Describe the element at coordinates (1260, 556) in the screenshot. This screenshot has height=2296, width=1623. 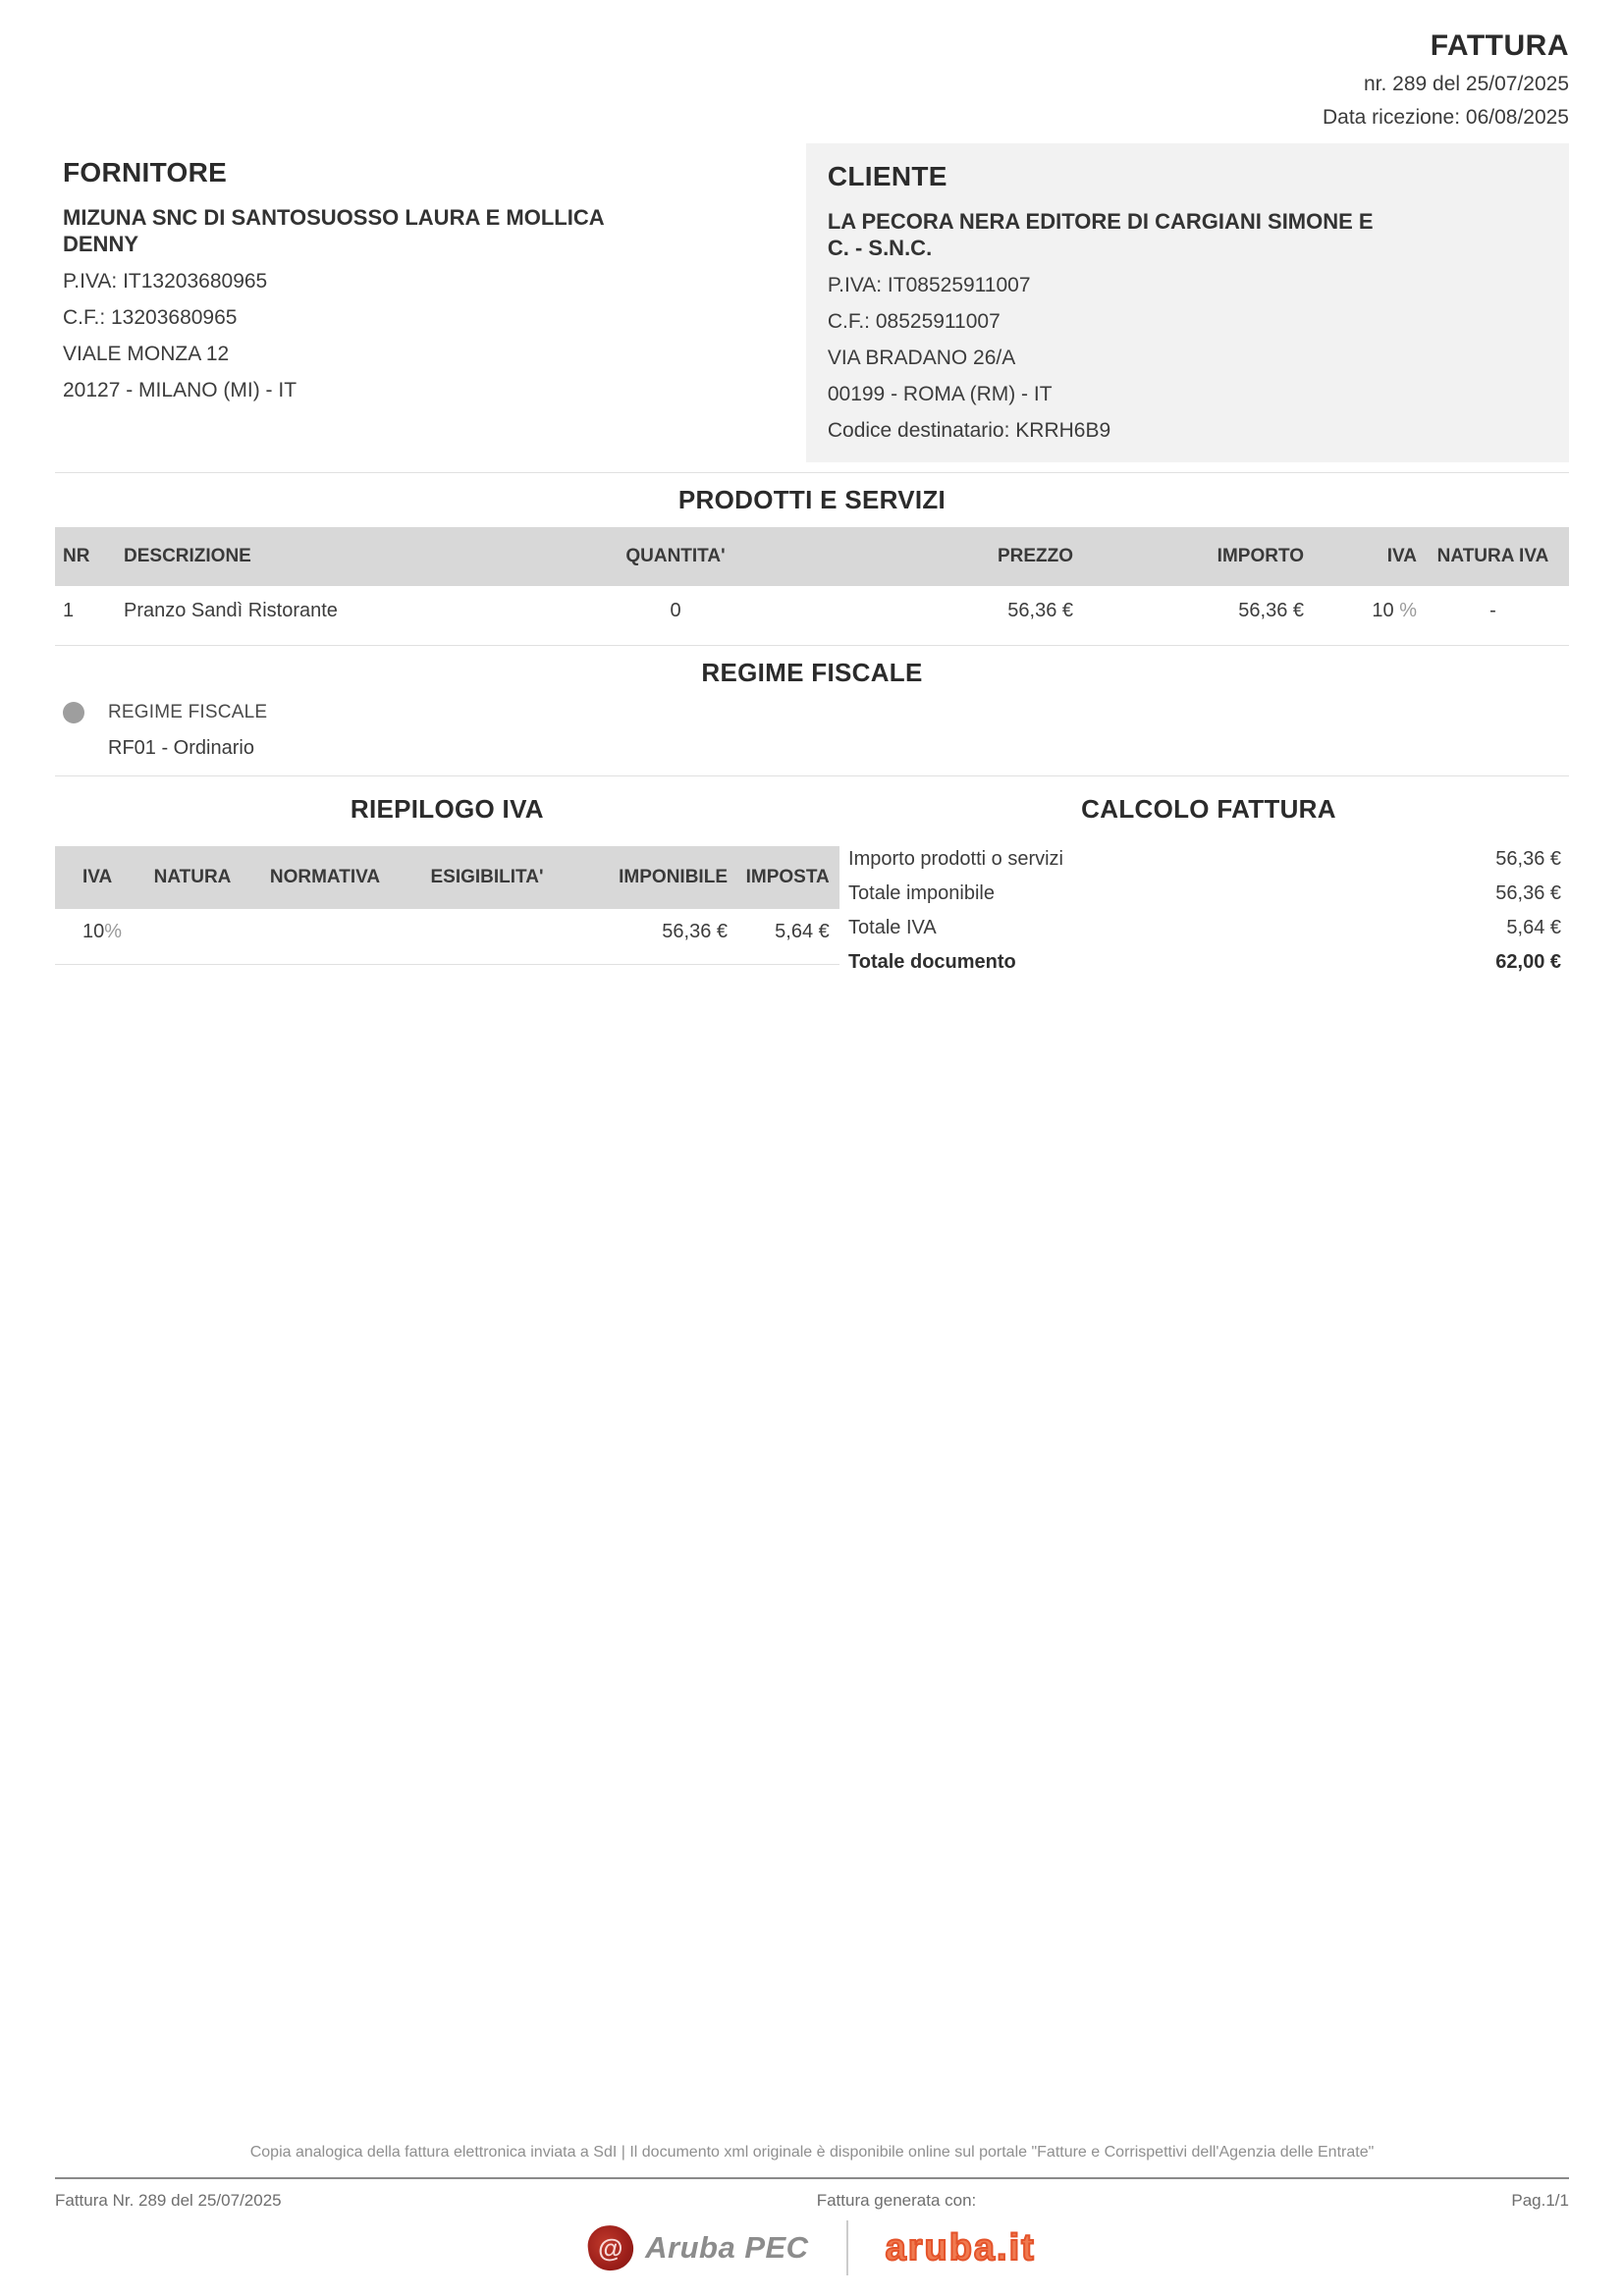
I see `col-importo: IMPORTO` at that location.